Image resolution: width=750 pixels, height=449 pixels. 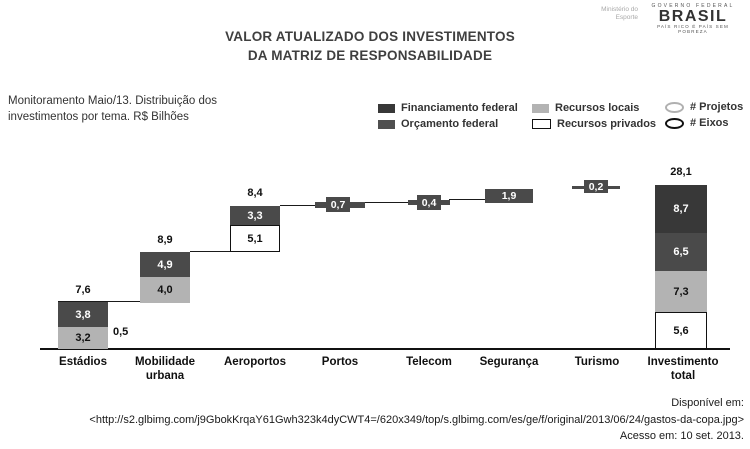 I want to click on gray-ellipse-icon, so click(x=674, y=107).